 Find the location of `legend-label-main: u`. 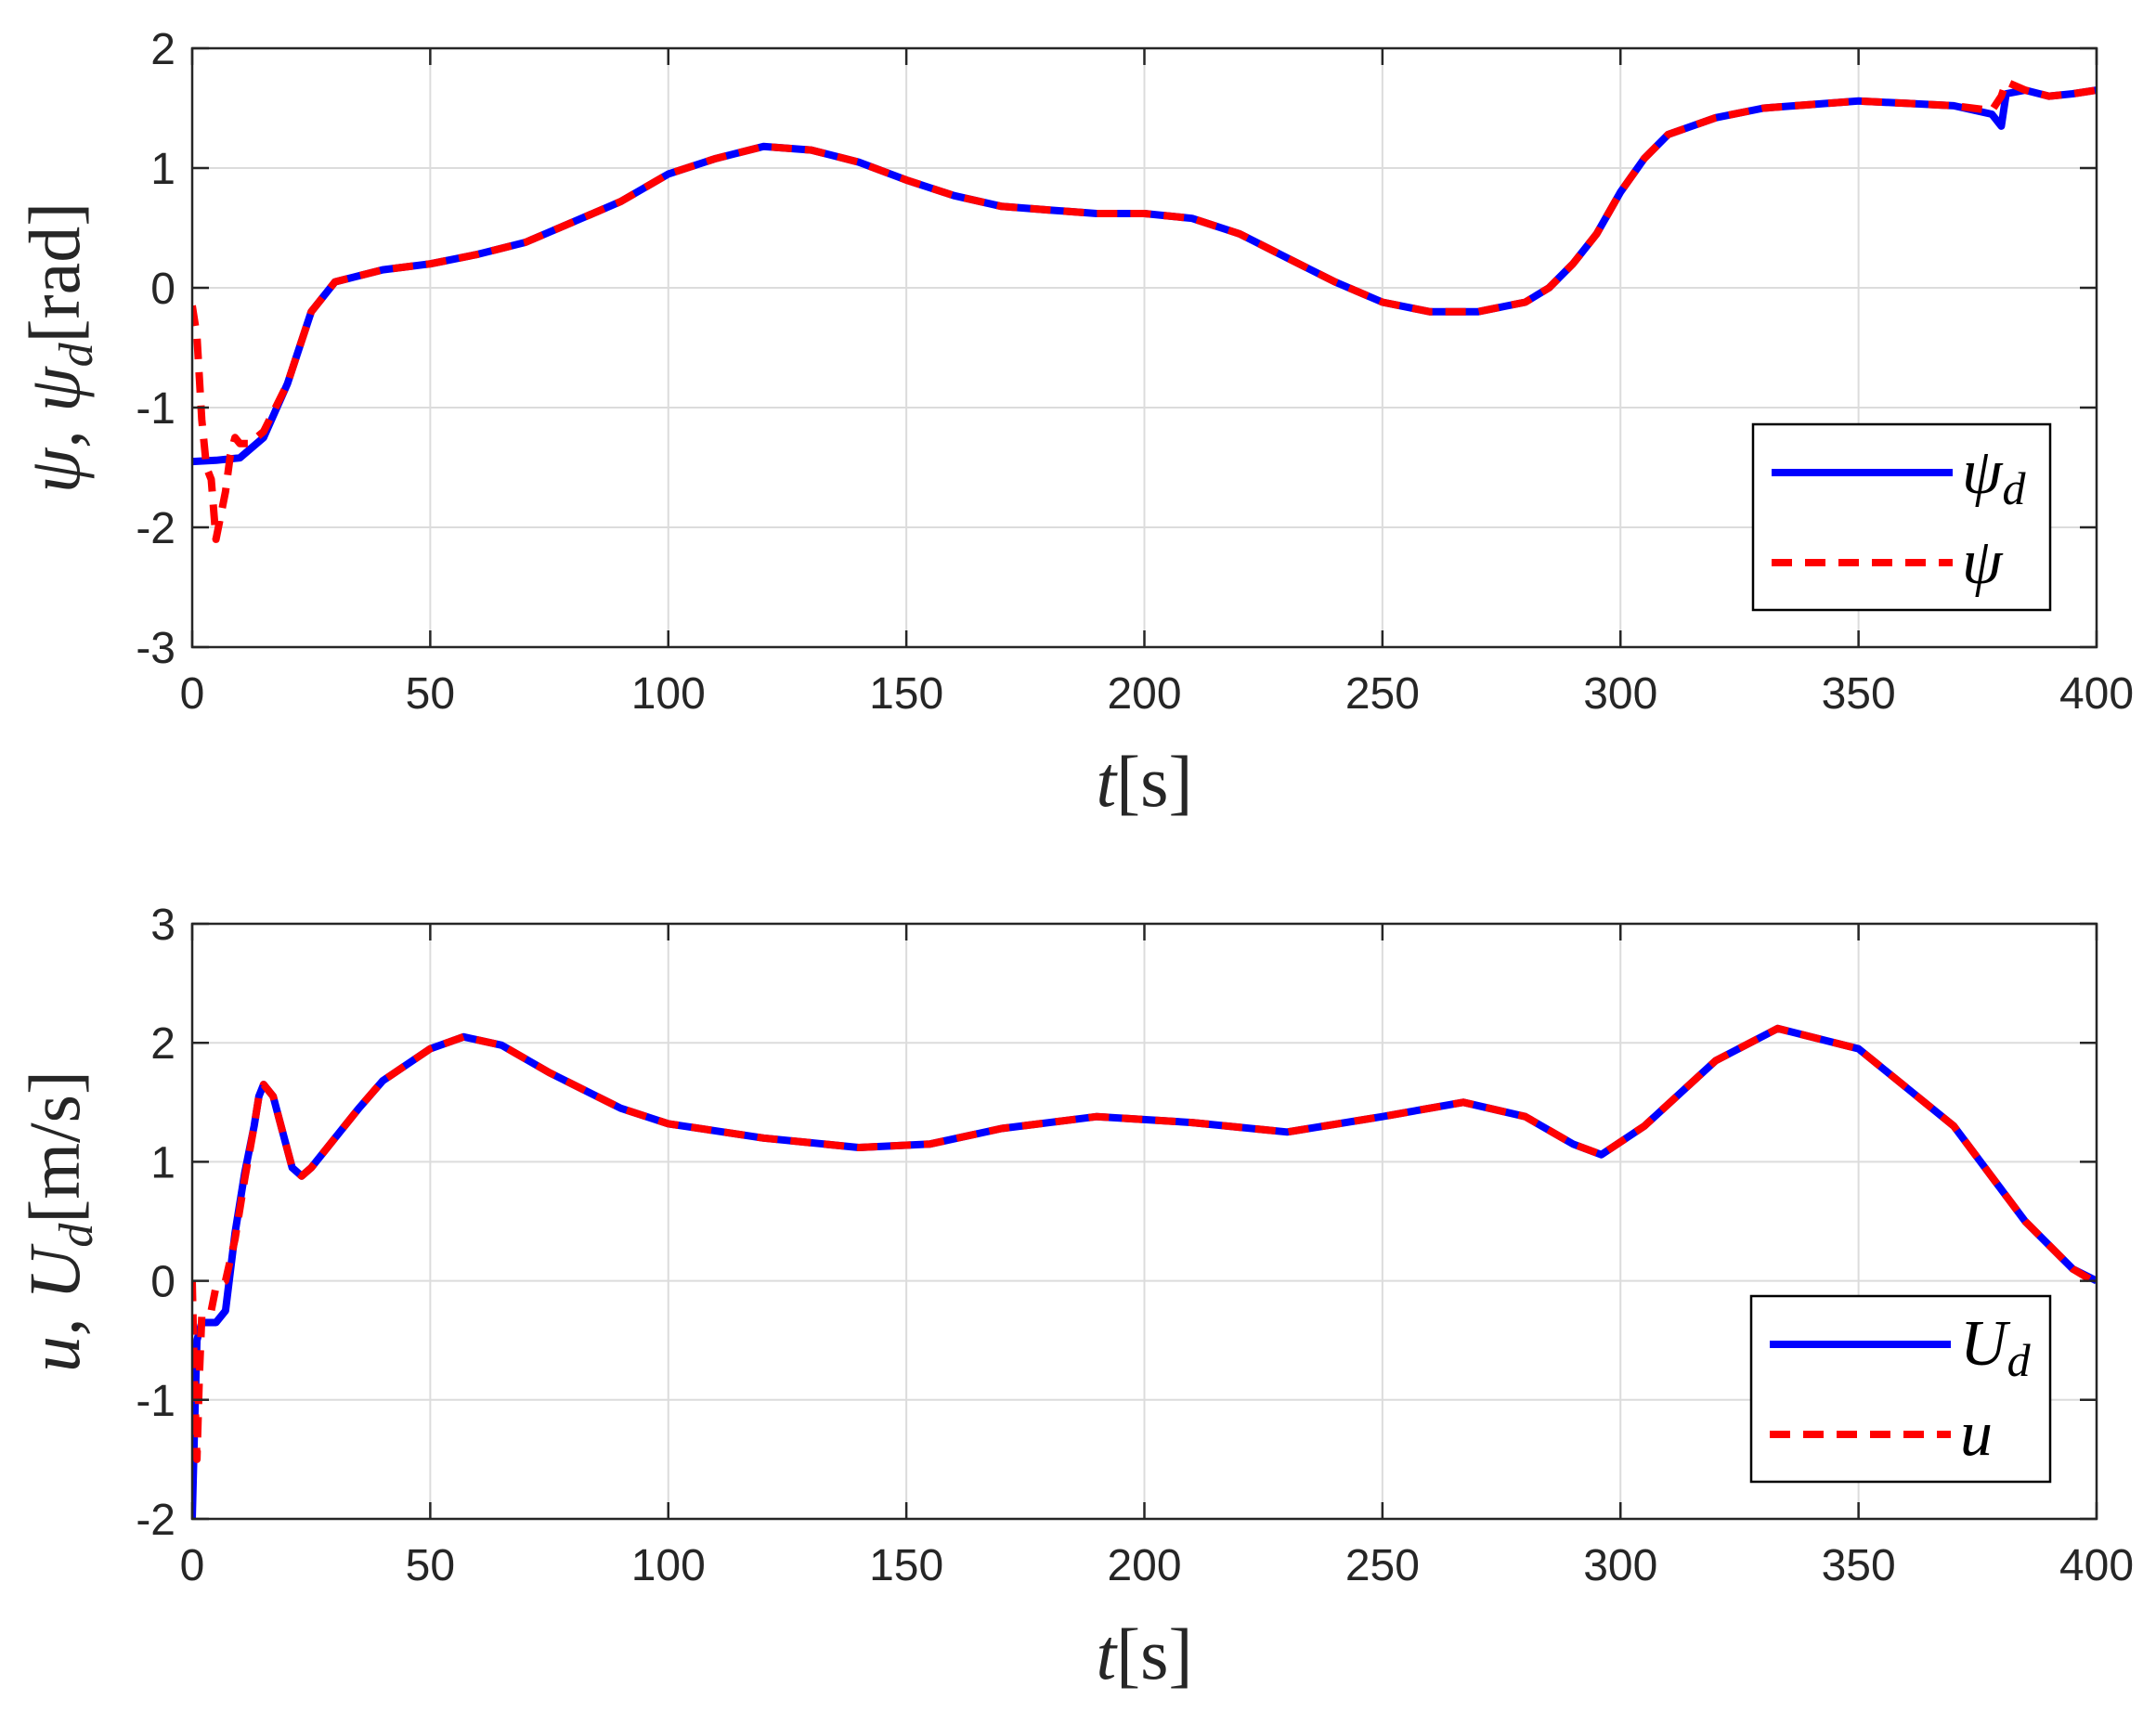

legend-label-main: u is located at coordinates (1976, 1434).